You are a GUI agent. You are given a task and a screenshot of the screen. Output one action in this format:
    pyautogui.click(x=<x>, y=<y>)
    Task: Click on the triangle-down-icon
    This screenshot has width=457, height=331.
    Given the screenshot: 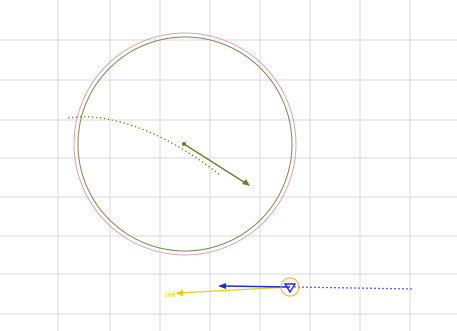 What is the action you would take?
    pyautogui.click(x=290, y=288)
    